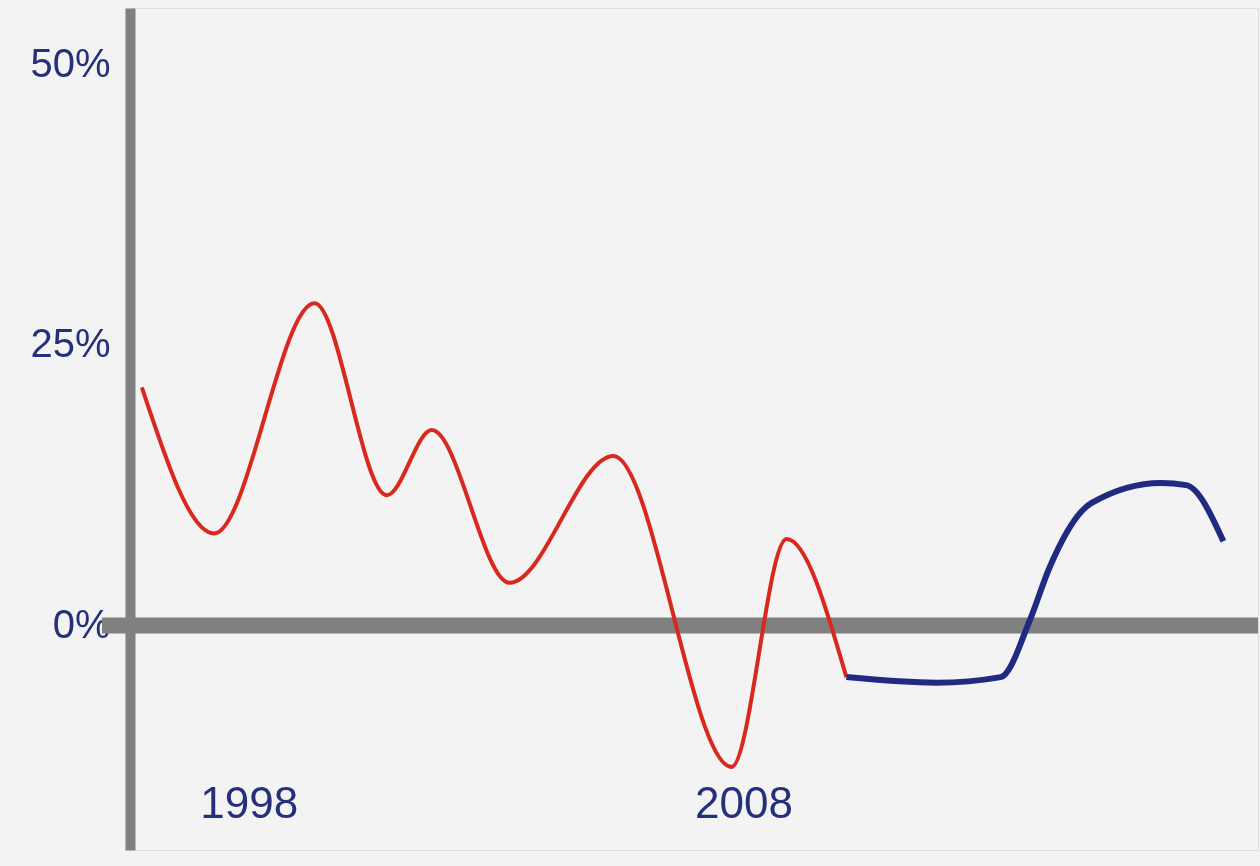 The image size is (1260, 866). Describe the element at coordinates (70, 343) in the screenshot. I see `y-tick-label: 25%` at that location.